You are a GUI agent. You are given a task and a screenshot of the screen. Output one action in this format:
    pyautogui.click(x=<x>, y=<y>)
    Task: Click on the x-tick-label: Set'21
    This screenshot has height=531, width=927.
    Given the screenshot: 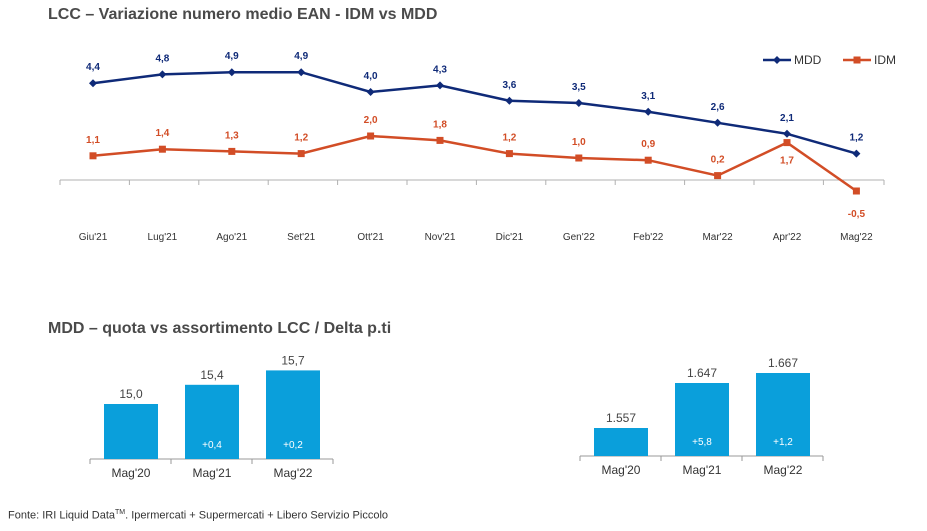 What is the action you would take?
    pyautogui.click(x=301, y=237)
    